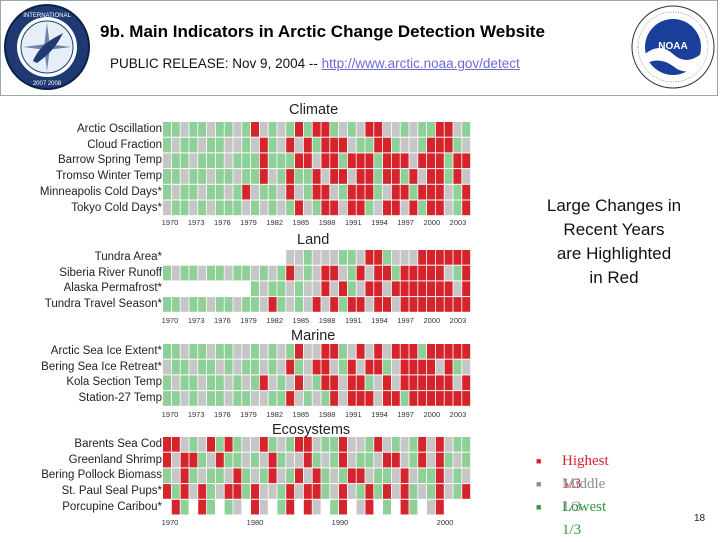 Image resolution: width=720 pixels, height=542 pixels. I want to click on indicator-label: Bering Pollock Biomass, so click(101, 475).